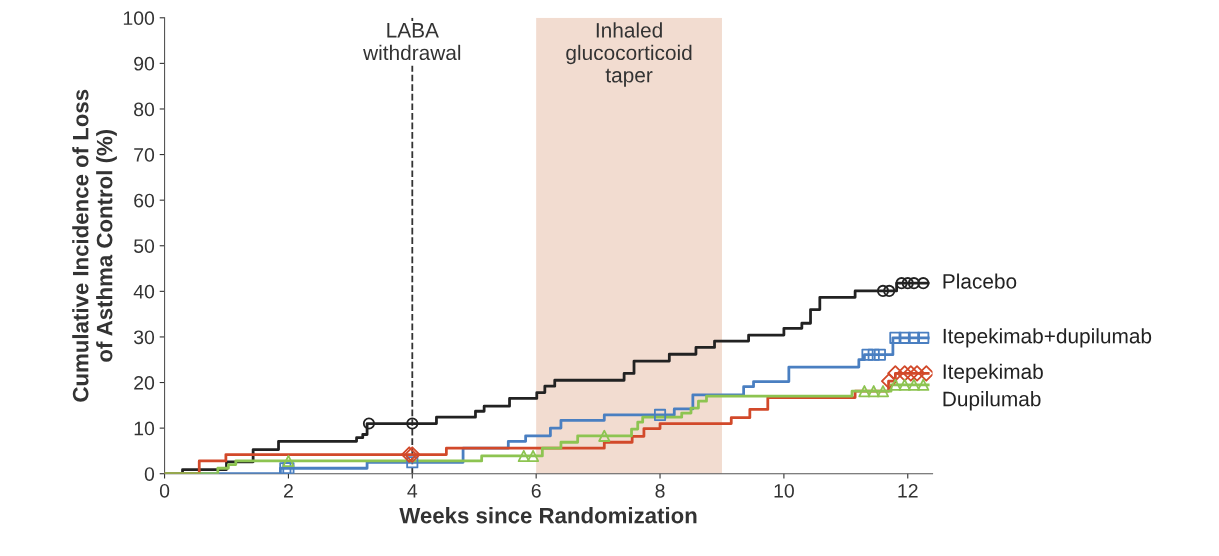 The height and width of the screenshot is (556, 1219). I want to click on x-tick-label: 4, so click(412, 491).